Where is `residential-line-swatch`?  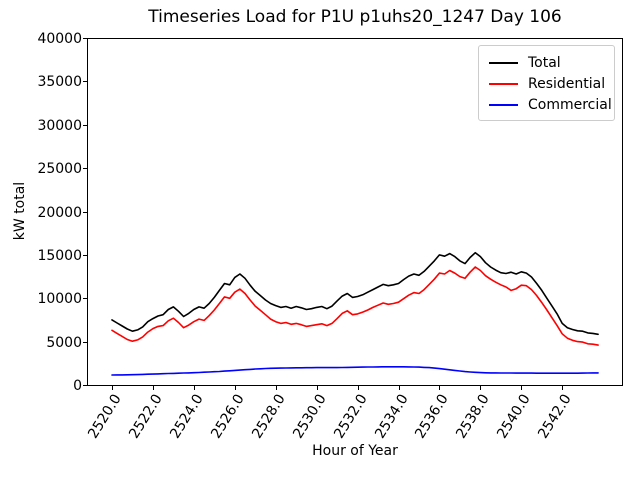 residential-line-swatch is located at coordinates (503, 83).